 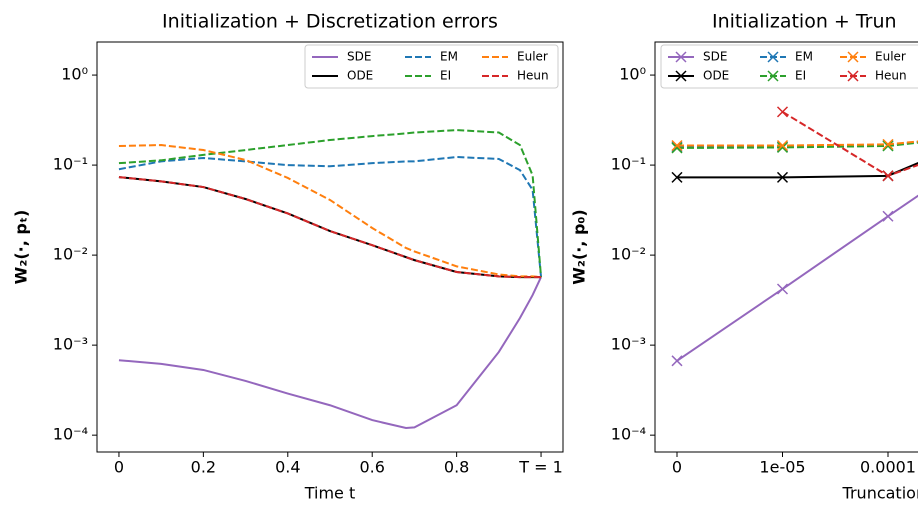 What do you see at coordinates (21, 247) in the screenshot?
I see `y-axis-label: W₂(·, pₜ)` at bounding box center [21, 247].